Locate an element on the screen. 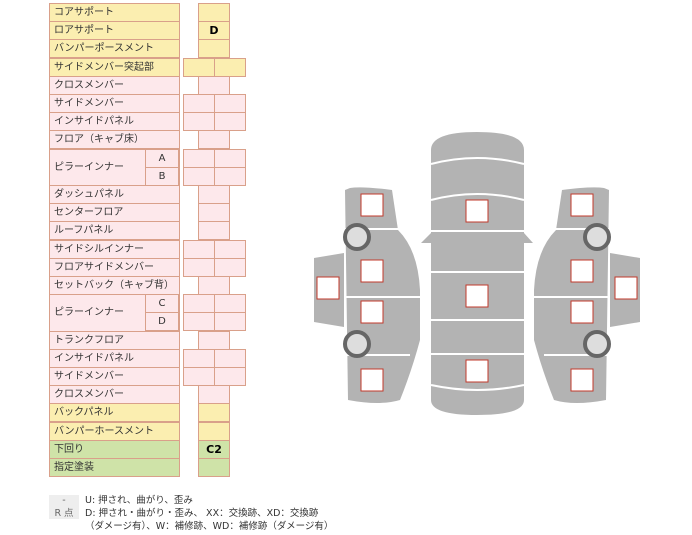 This screenshot has width=692, height=535. legend-item: - U: 押され、曲がり、歪み is located at coordinates (121, 499).